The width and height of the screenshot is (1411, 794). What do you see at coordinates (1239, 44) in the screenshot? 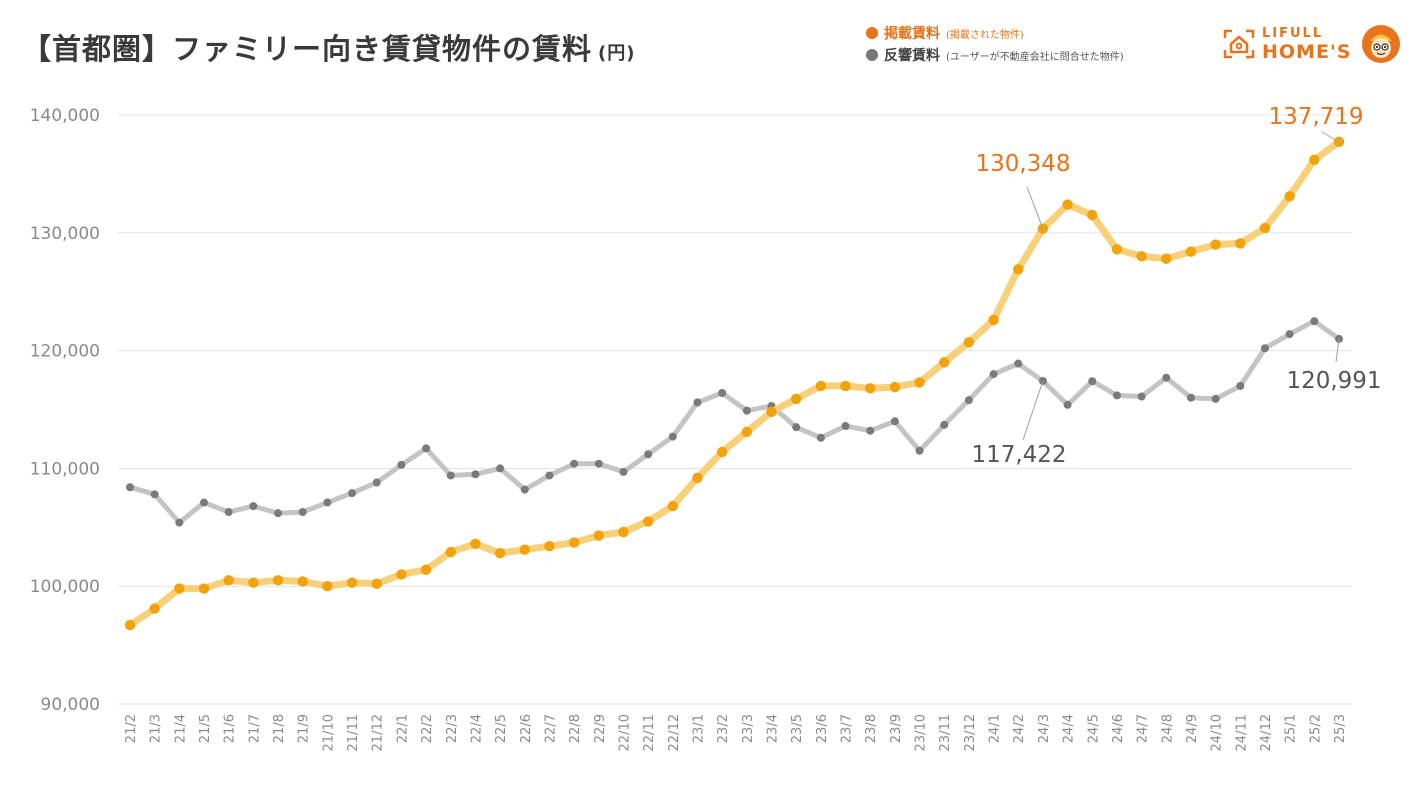
I see `house-icon` at bounding box center [1239, 44].